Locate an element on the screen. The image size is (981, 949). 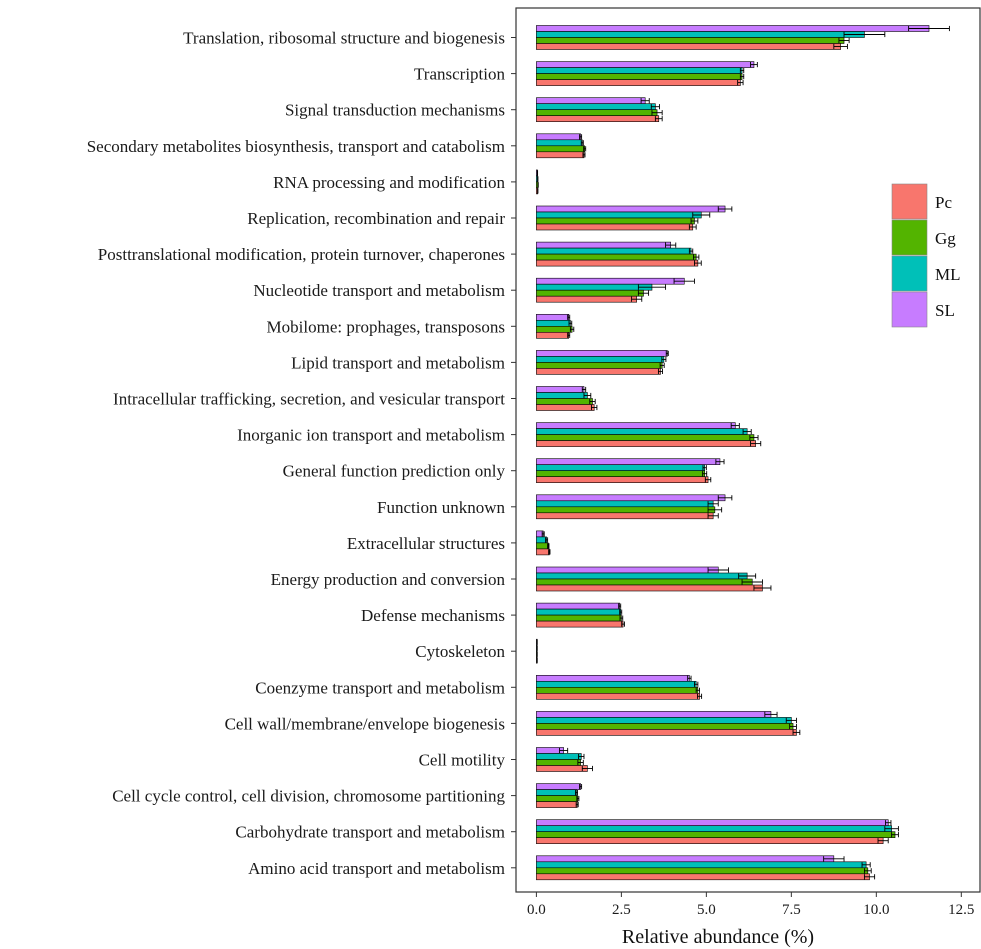
category-label-7: Nucleotide transport and metabolism is located at coordinates (379, 290).